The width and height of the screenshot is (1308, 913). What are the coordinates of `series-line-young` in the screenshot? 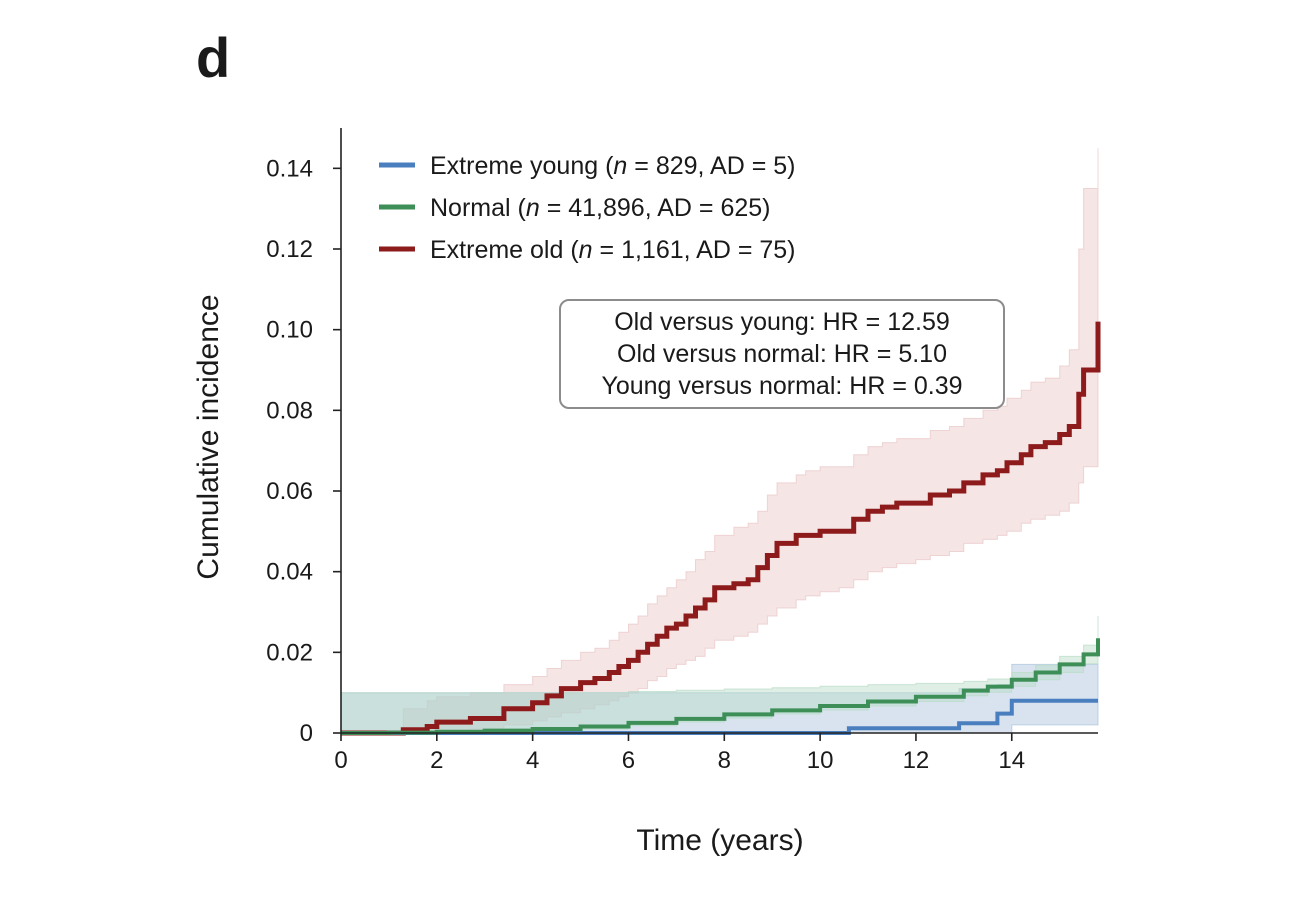 It's located at (719, 716).